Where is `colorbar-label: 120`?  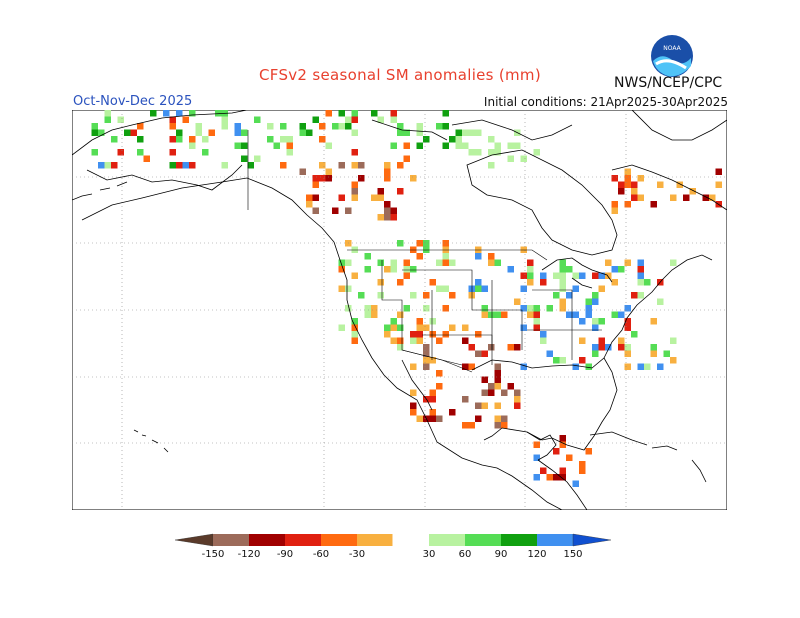
colorbar-label: 120 is located at coordinates (536, 554).